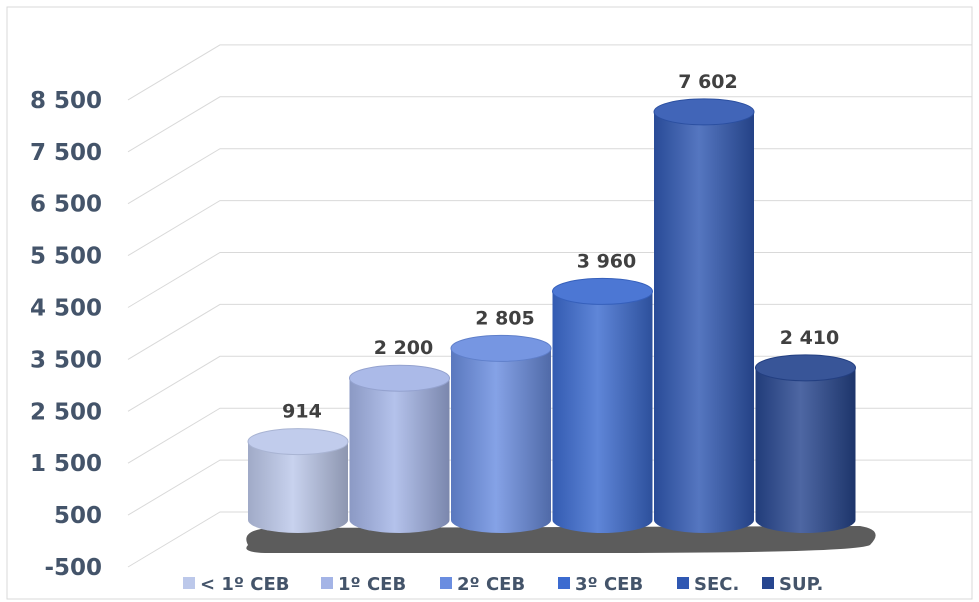 The width and height of the screenshot is (979, 602). I want to click on legend-item-3-ceb: 3º CEB, so click(600, 584).